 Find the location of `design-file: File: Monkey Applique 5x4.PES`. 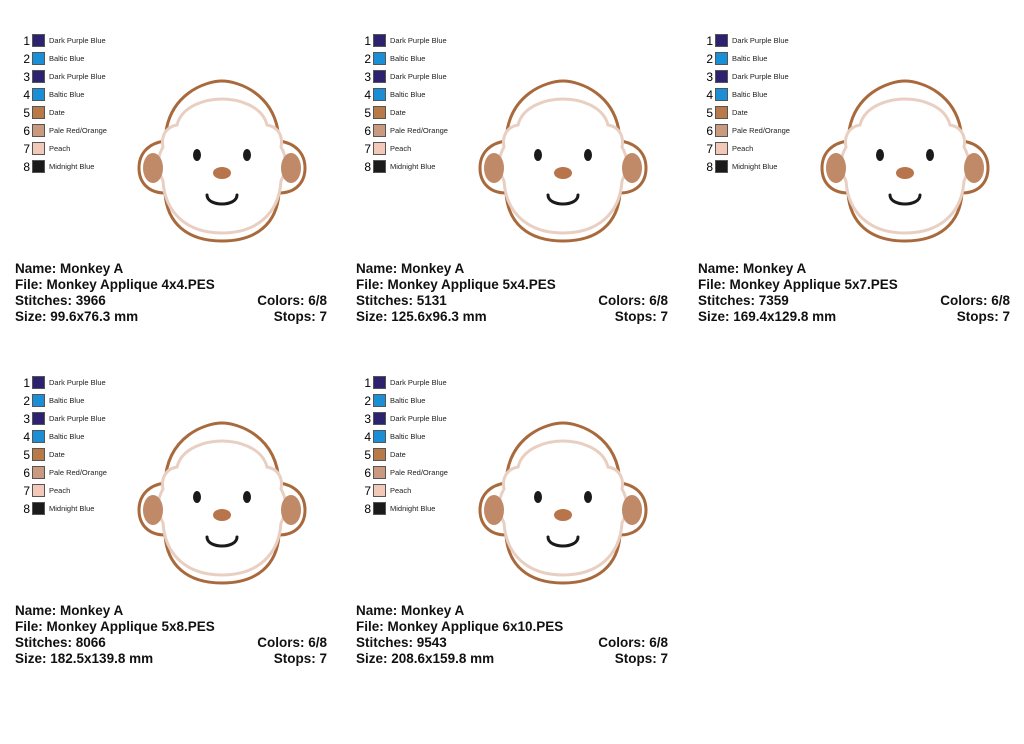

design-file: File: Monkey Applique 5x4.PES is located at coordinates (456, 284).